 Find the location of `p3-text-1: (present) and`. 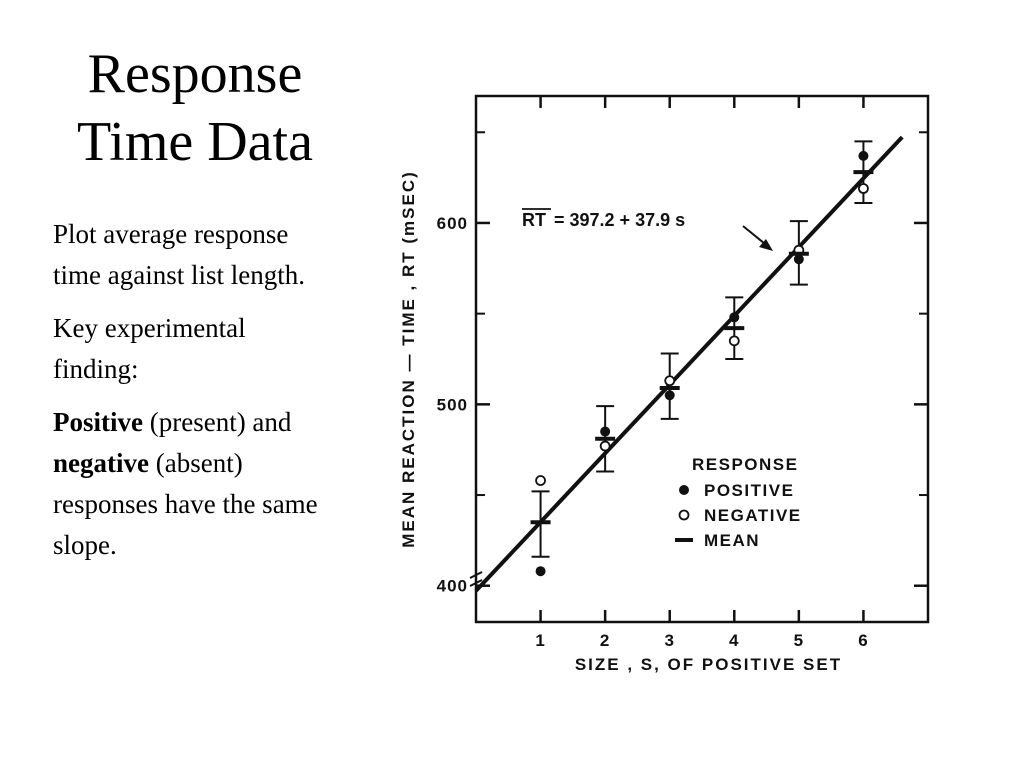

p3-text-1: (present) and is located at coordinates (217, 422).